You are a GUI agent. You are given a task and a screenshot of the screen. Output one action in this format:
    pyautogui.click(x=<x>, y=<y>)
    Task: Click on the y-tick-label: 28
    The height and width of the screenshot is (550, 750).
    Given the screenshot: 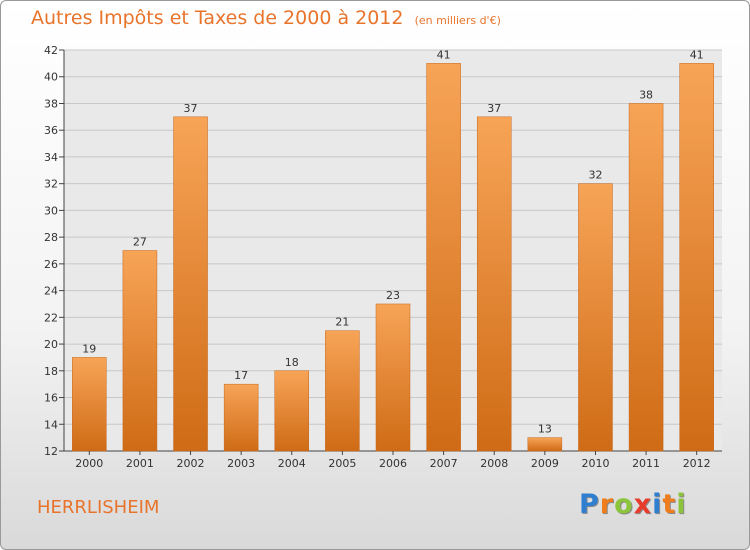 What is the action you would take?
    pyautogui.click(x=51, y=237)
    